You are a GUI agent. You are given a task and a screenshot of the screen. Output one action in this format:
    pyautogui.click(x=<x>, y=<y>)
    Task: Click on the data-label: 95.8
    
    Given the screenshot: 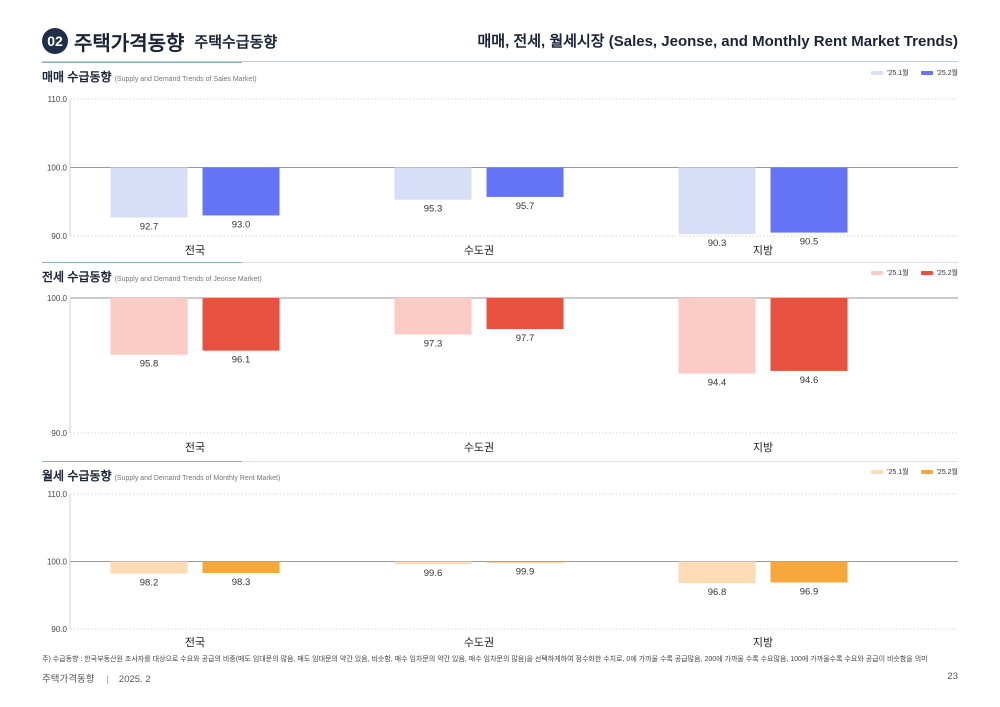 What is the action you would take?
    pyautogui.click(x=149, y=364)
    